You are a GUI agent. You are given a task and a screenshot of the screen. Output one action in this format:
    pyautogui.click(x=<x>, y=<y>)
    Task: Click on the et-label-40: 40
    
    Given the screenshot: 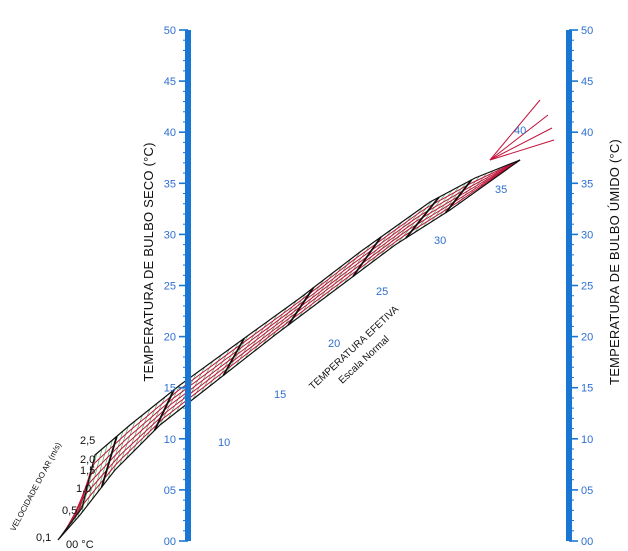 What is the action you would take?
    pyautogui.click(x=520, y=131)
    